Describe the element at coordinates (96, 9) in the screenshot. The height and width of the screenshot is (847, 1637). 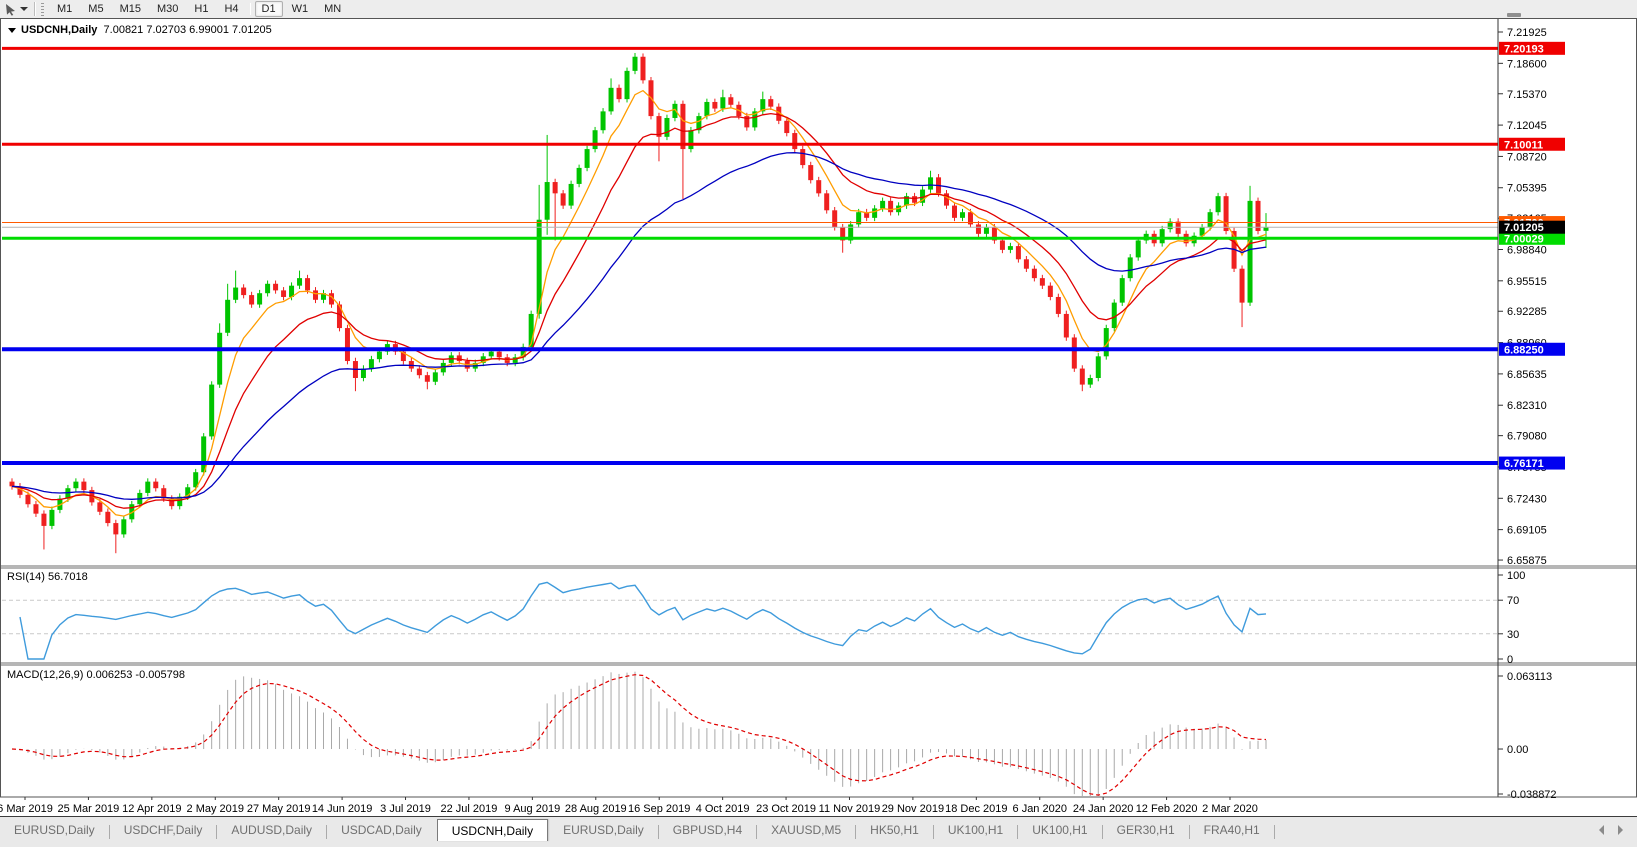
I see `timeframe-button-m5: M5` at that location.